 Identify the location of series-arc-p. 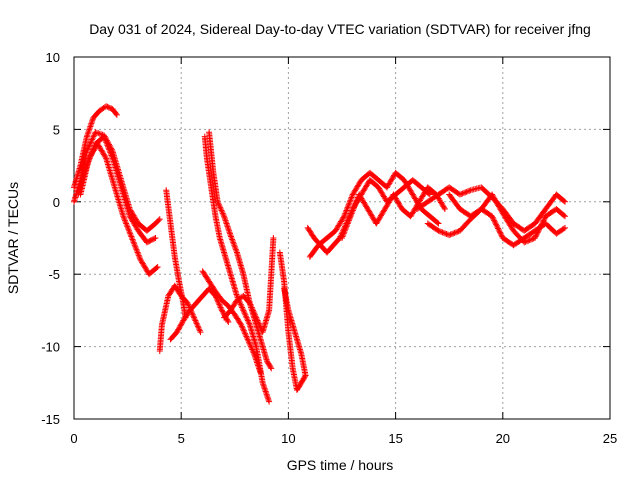
(393, 212).